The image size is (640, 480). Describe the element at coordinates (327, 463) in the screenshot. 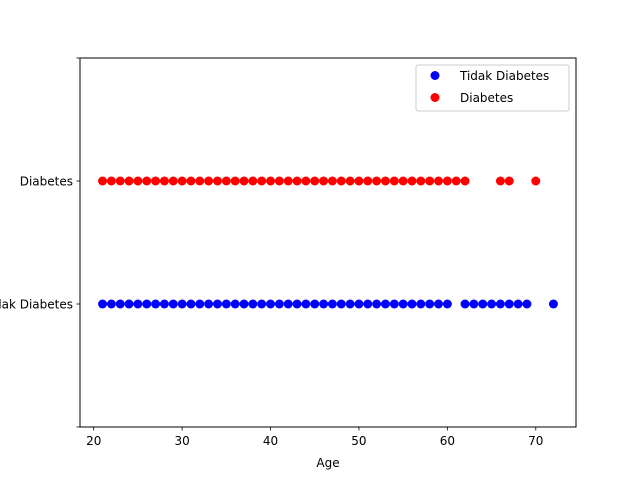

I see `x-axis-label: Age` at that location.